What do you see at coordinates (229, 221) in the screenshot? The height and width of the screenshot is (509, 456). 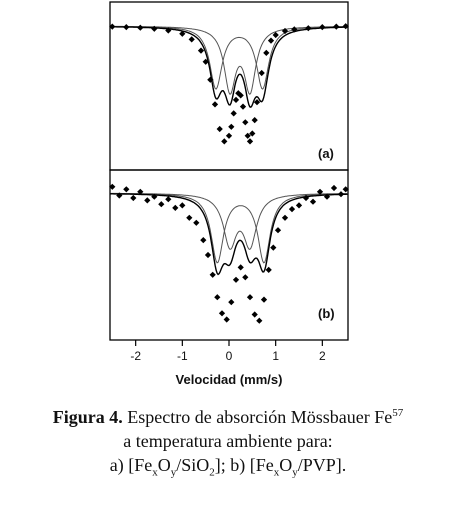 I see `panel-b-component-inner-doublet` at bounding box center [229, 221].